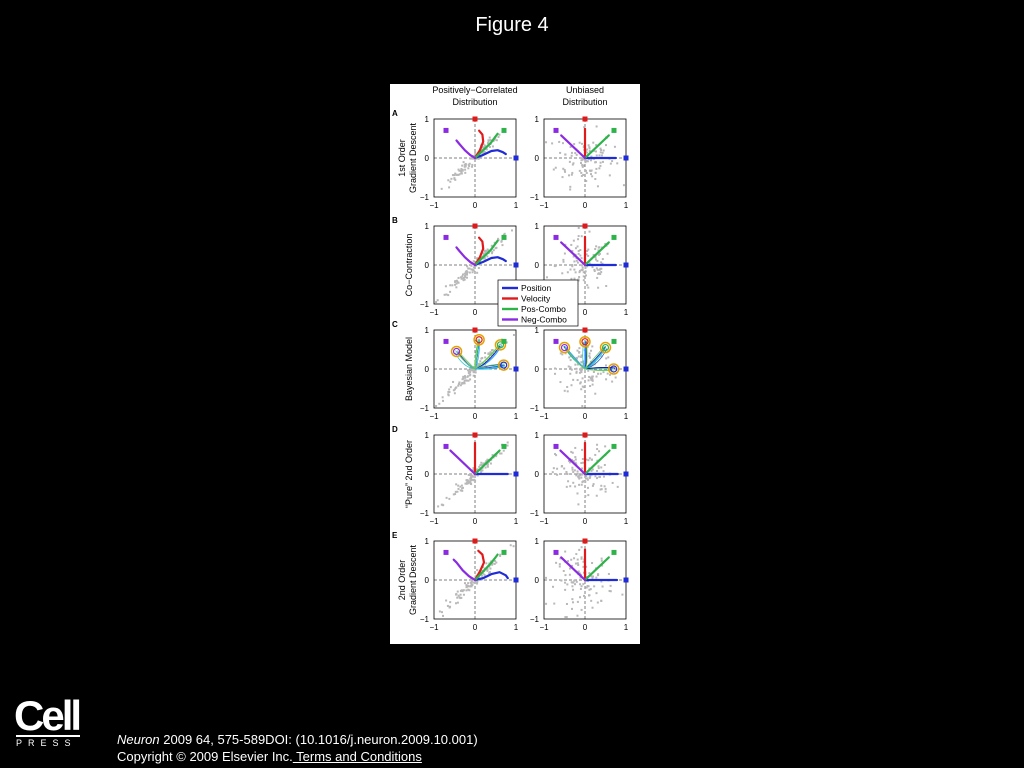 The image size is (1024, 768). I want to click on trajectory-position, so click(490, 261).